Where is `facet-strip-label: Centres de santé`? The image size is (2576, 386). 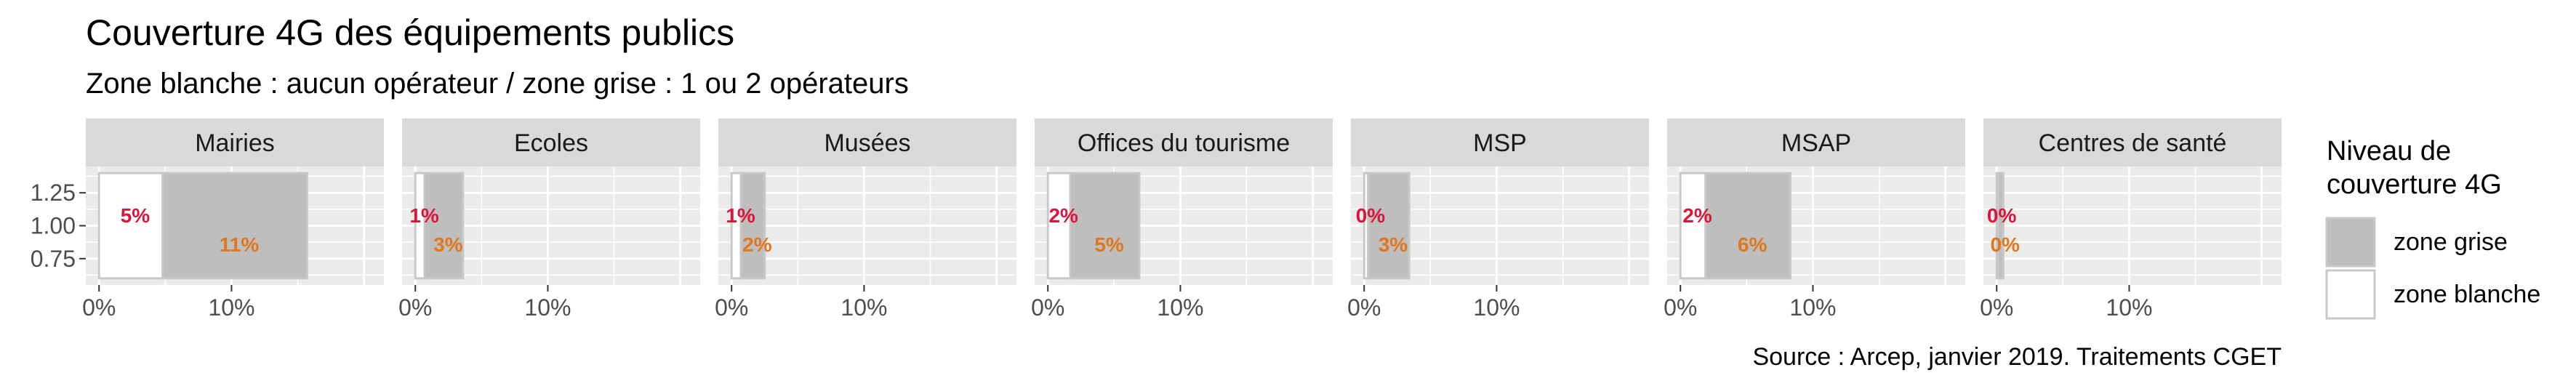
facet-strip-label: Centres de santé is located at coordinates (2133, 143).